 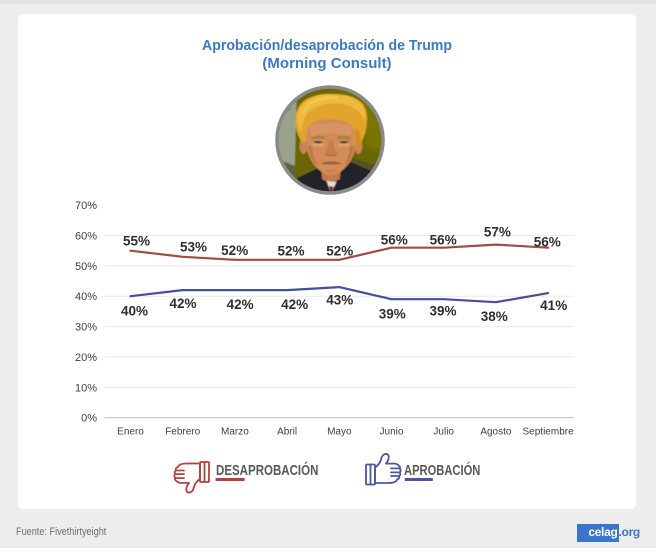 What do you see at coordinates (86, 328) in the screenshot?
I see `svg-text: 30%` at bounding box center [86, 328].